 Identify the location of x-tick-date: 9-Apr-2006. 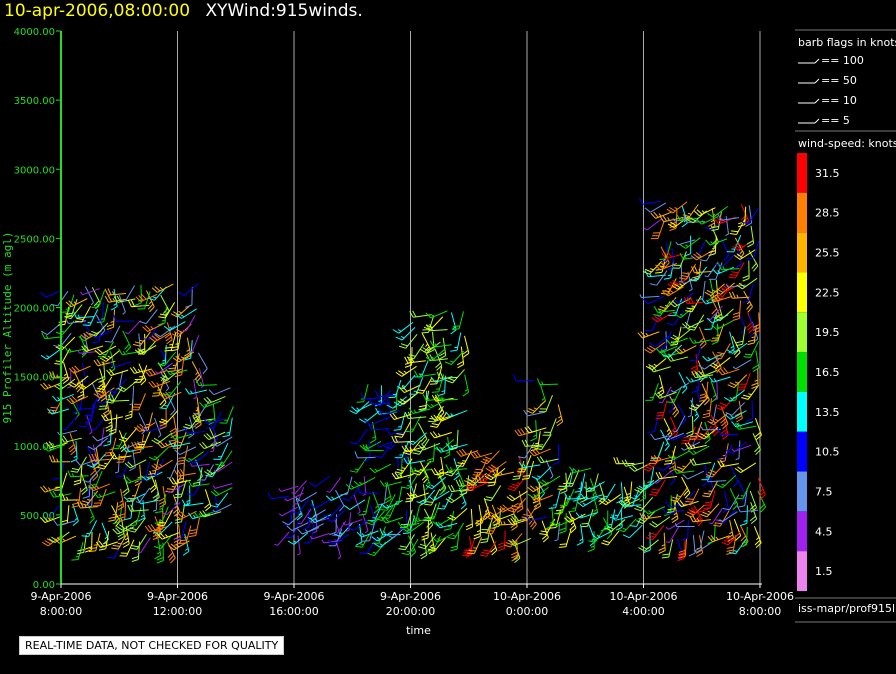
(293, 596).